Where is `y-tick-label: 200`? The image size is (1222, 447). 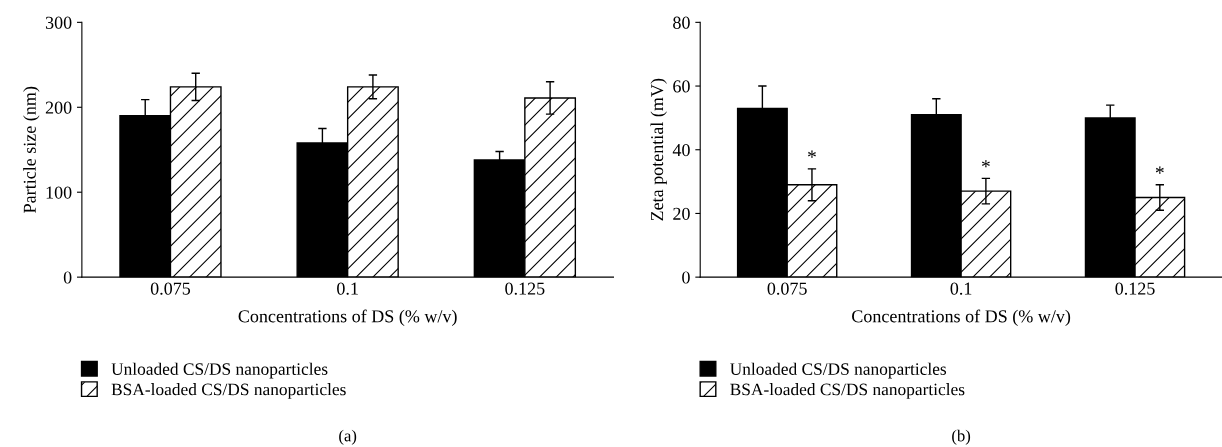 y-tick-label: 200 is located at coordinates (58, 107).